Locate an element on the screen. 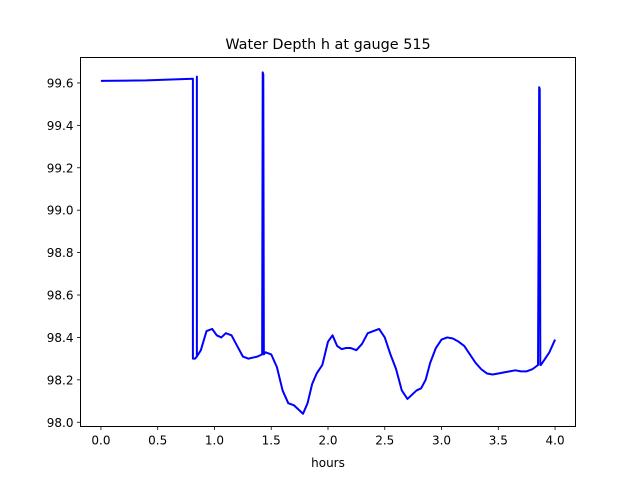 The height and width of the screenshot is (480, 640). x-tick-label: 1.0 is located at coordinates (214, 441).